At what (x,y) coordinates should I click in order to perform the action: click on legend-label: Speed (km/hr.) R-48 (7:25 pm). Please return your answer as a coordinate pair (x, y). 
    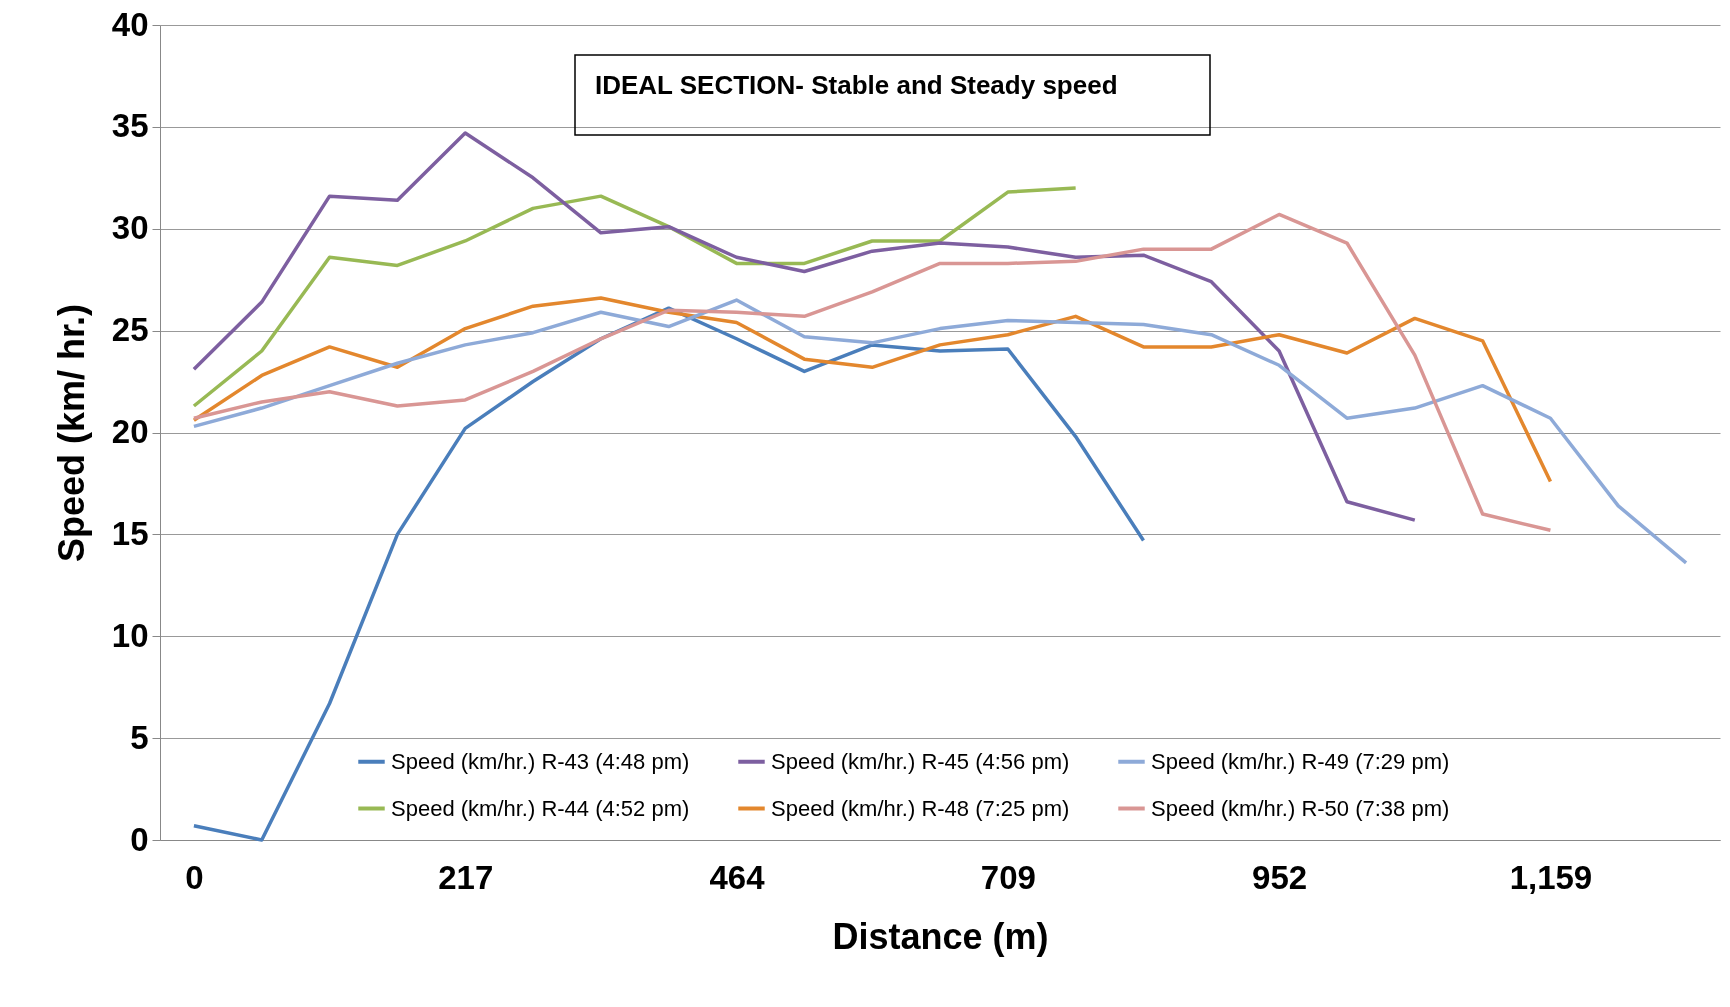
    Looking at the image, I should click on (920, 808).